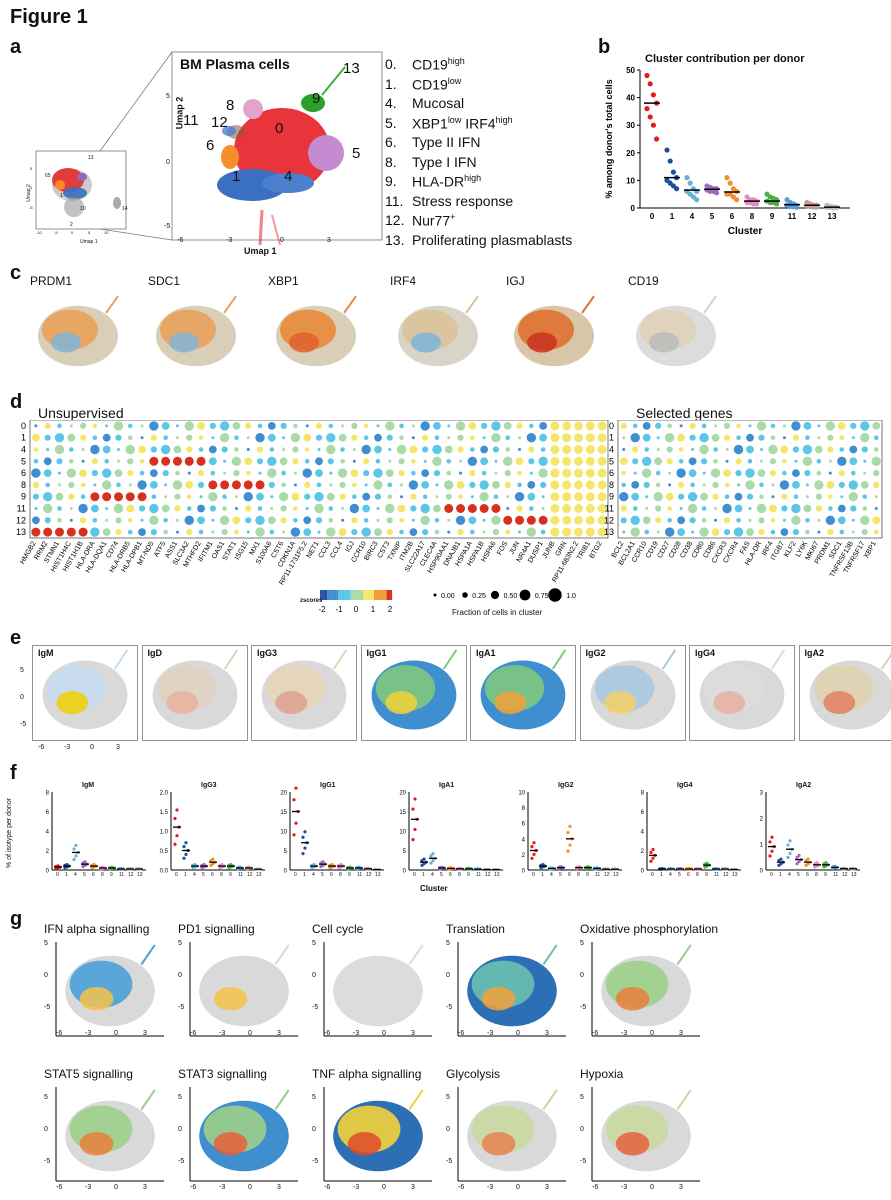 This screenshot has width=891, height=1200. Describe the element at coordinates (46, 653) in the screenshot. I see `isotype-title-igm: IgM` at that location.